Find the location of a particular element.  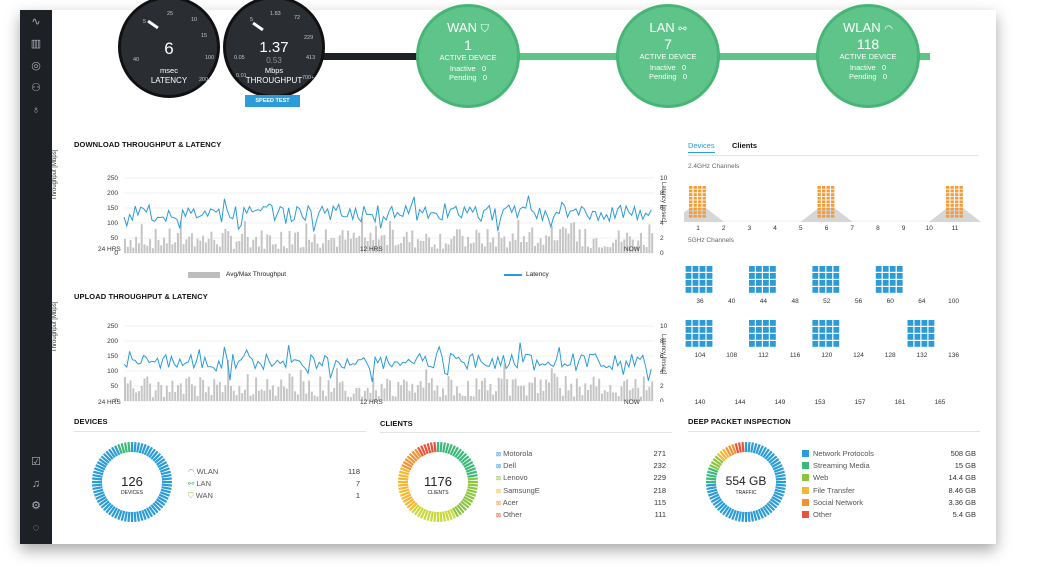

clients-row-label: SamsungE is located at coordinates (521, 490).